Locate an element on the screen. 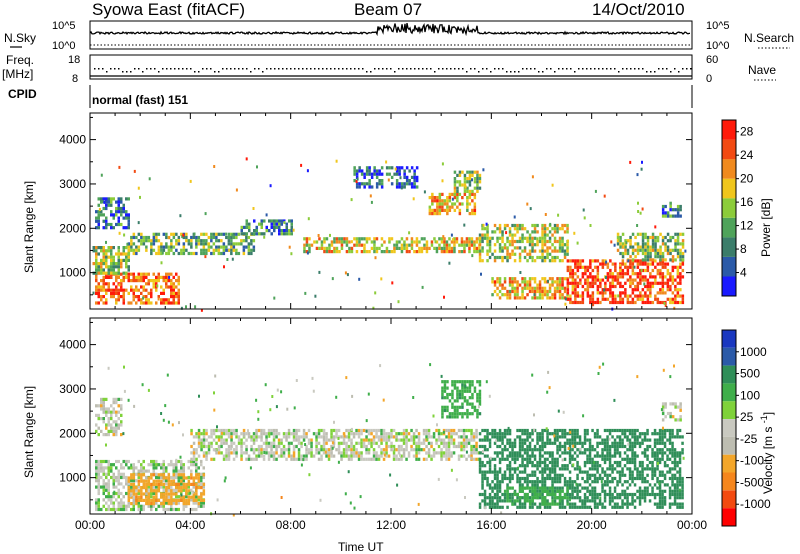 The height and width of the screenshot is (554, 800). y-tick-label: 3000 is located at coordinates (72, 184).